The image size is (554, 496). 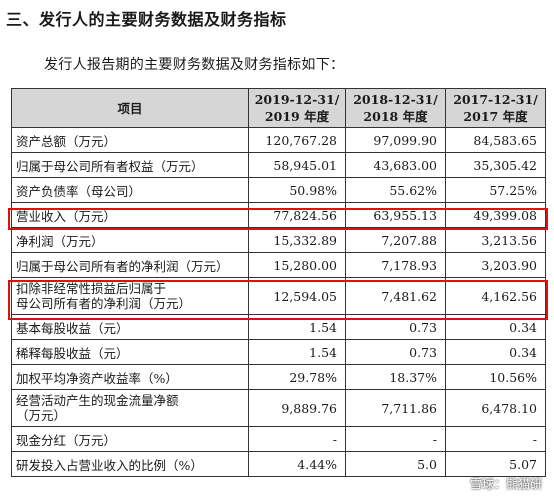 What do you see at coordinates (495, 377) in the screenshot?
I see `cell-2017: 10.56%` at bounding box center [495, 377].